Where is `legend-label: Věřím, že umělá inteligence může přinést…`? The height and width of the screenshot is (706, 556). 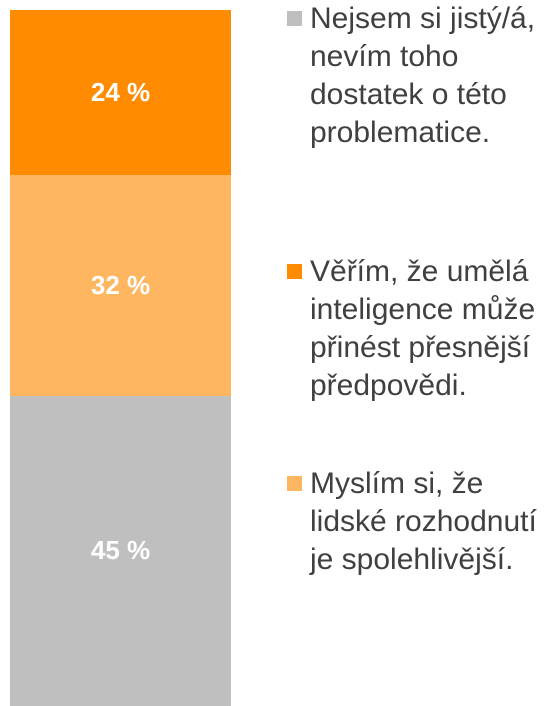
legend-label: Věřím, že umělá inteligence může přinést… is located at coordinates (423, 328).